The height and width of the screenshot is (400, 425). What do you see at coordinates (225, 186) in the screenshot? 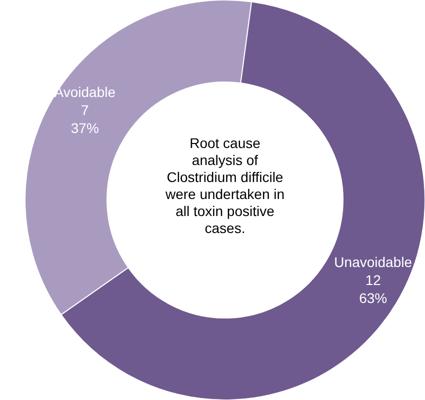
I see `text: Root cause analysis of Clostridium difficile were undertaken in all toxin positive cases.` at bounding box center [225, 186].